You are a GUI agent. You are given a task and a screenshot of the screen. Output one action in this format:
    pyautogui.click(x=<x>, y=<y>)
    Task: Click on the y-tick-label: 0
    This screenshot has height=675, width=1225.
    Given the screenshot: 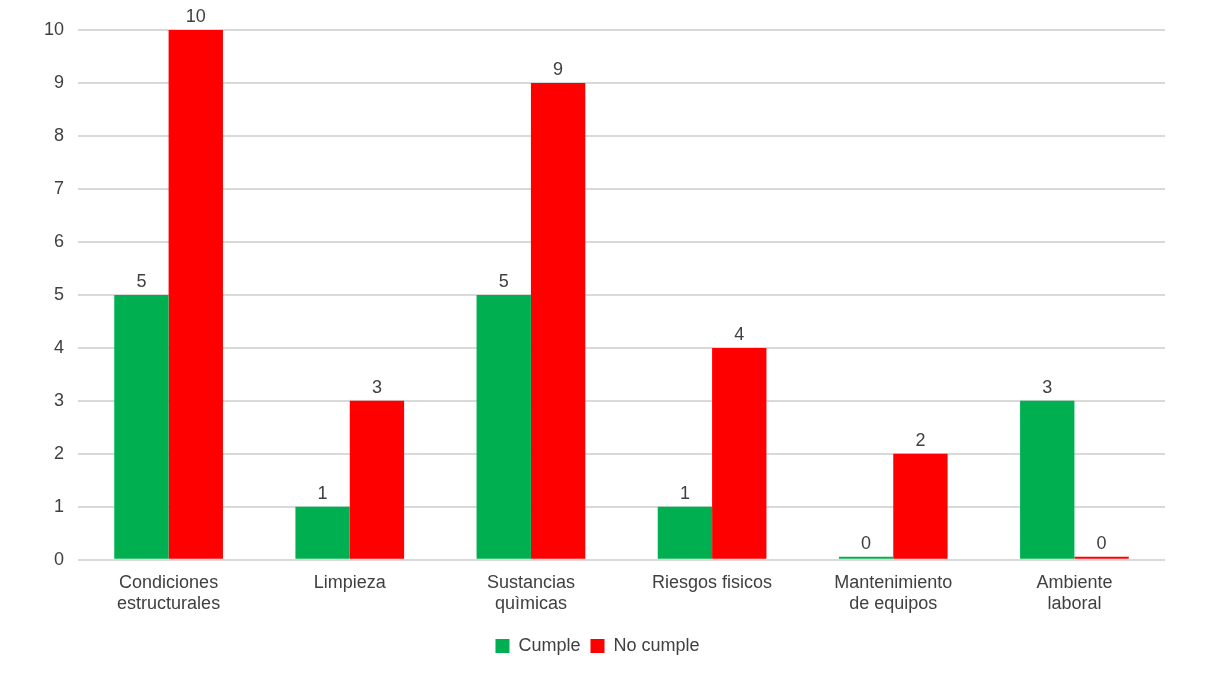 What is the action you would take?
    pyautogui.click(x=59, y=558)
    